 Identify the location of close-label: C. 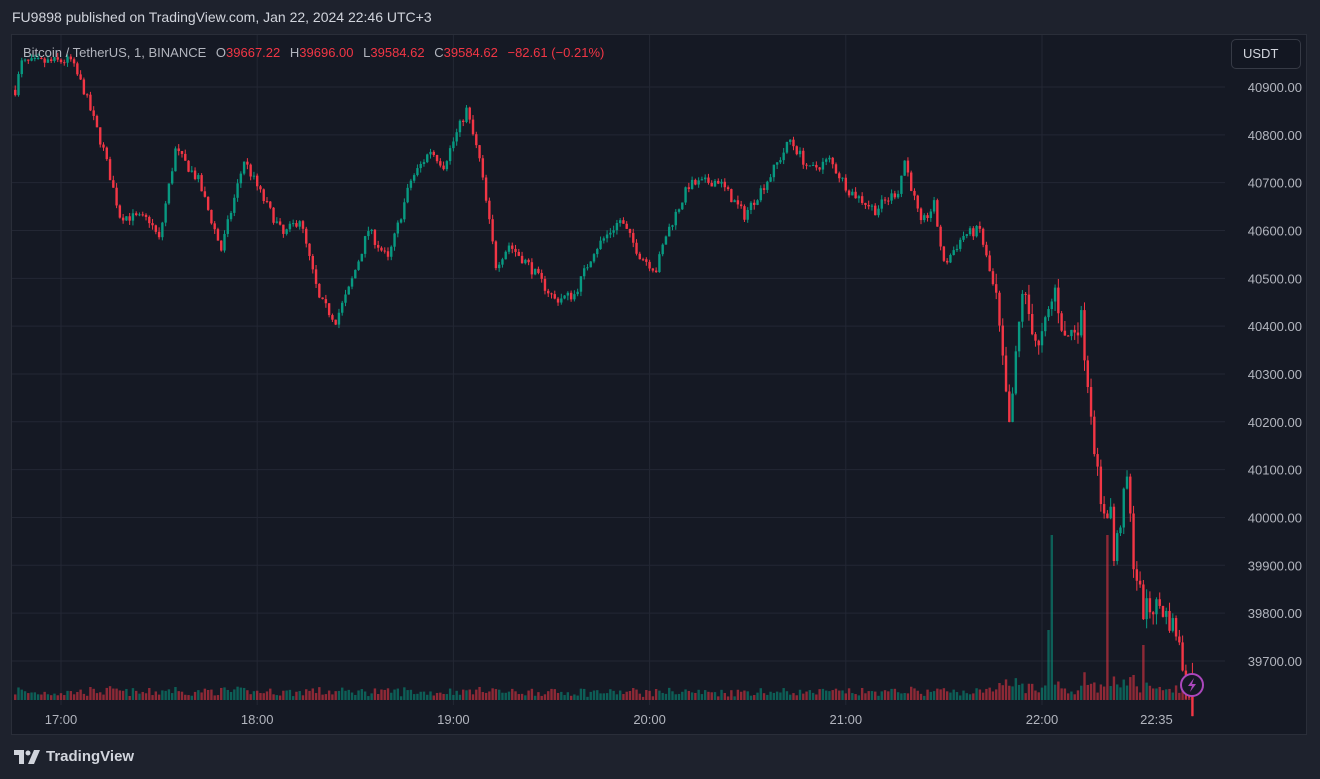
(439, 52).